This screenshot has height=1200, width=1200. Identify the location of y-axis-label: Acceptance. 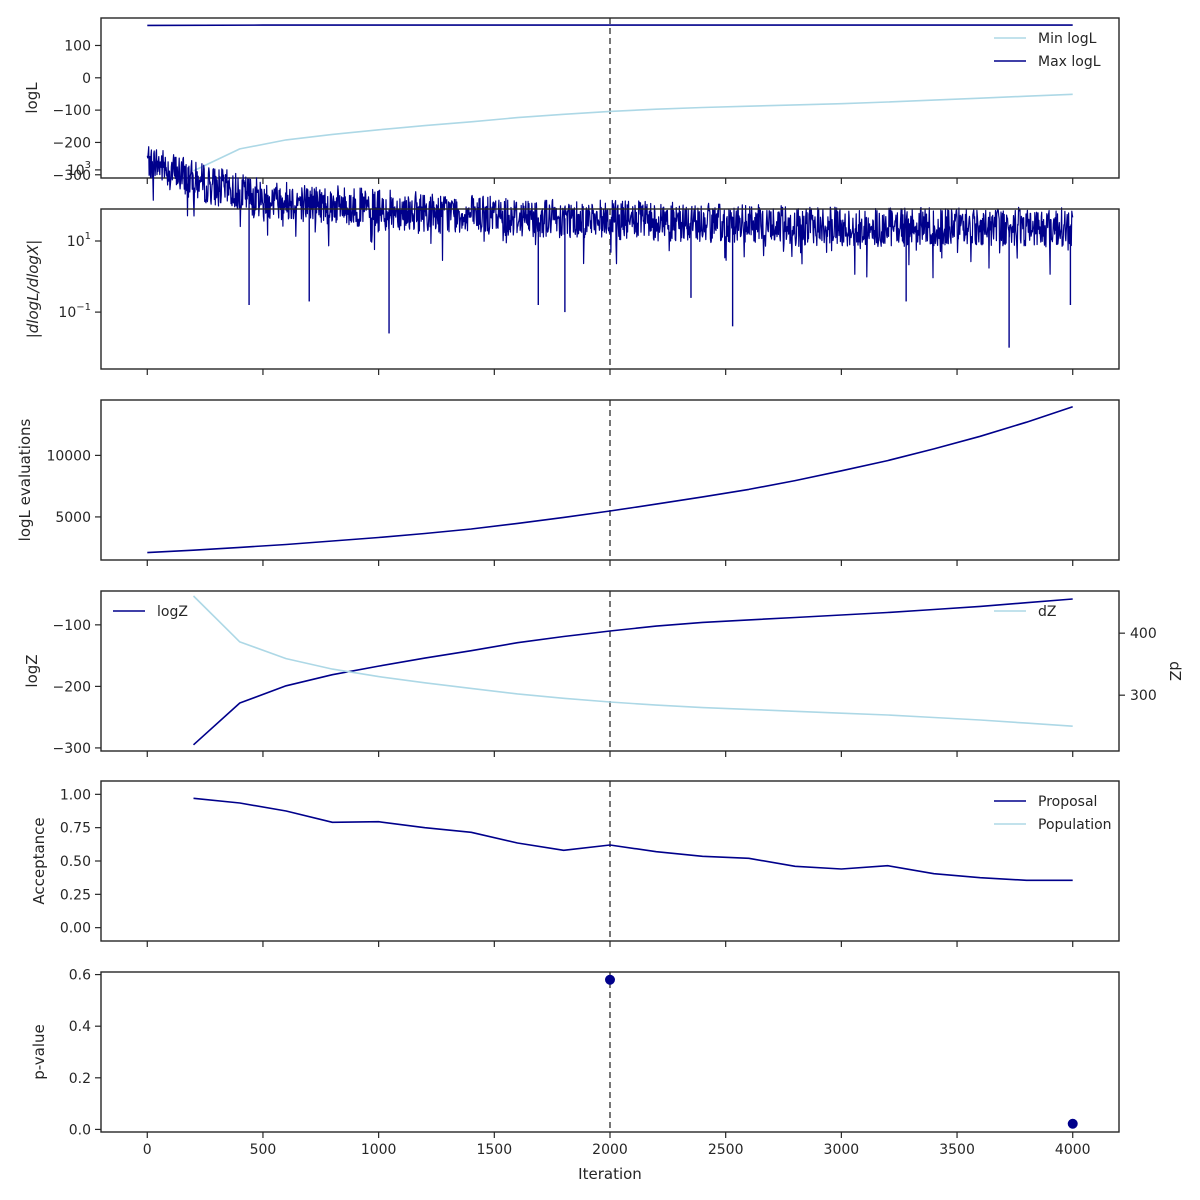
(39, 860).